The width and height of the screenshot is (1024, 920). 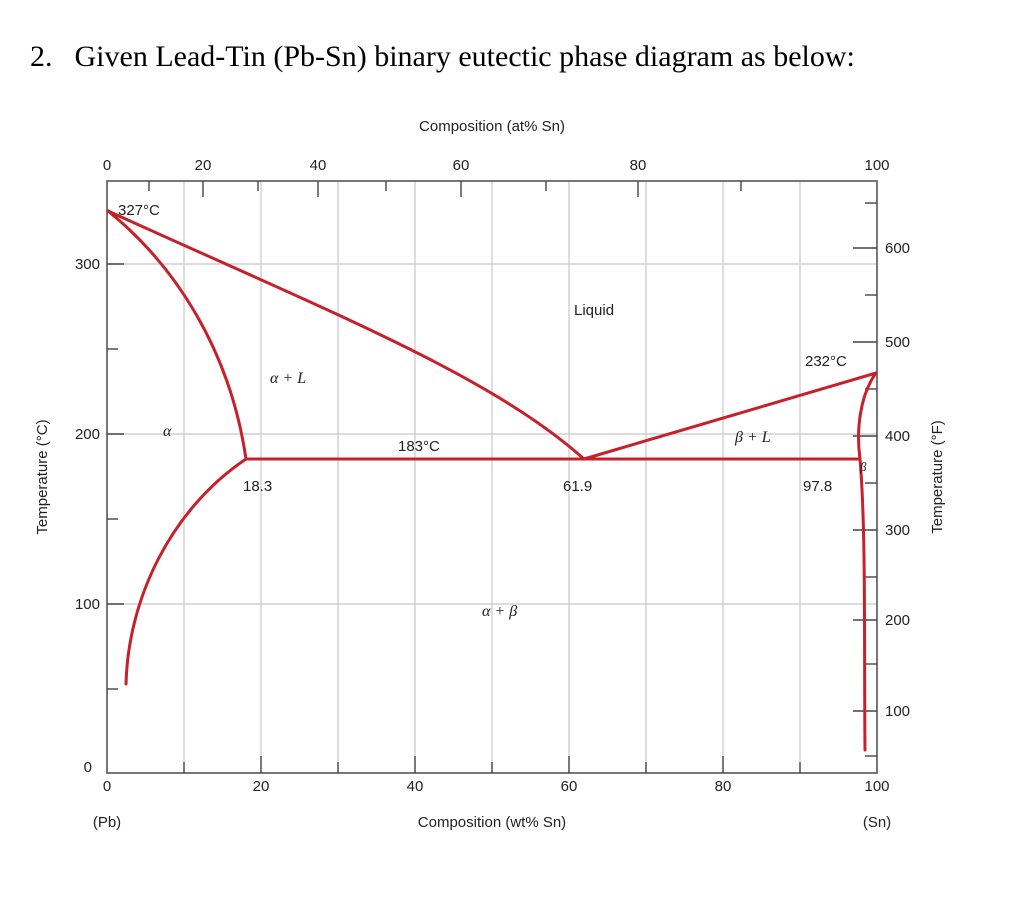 What do you see at coordinates (863, 466) in the screenshot?
I see `beta-region-label: β` at bounding box center [863, 466].